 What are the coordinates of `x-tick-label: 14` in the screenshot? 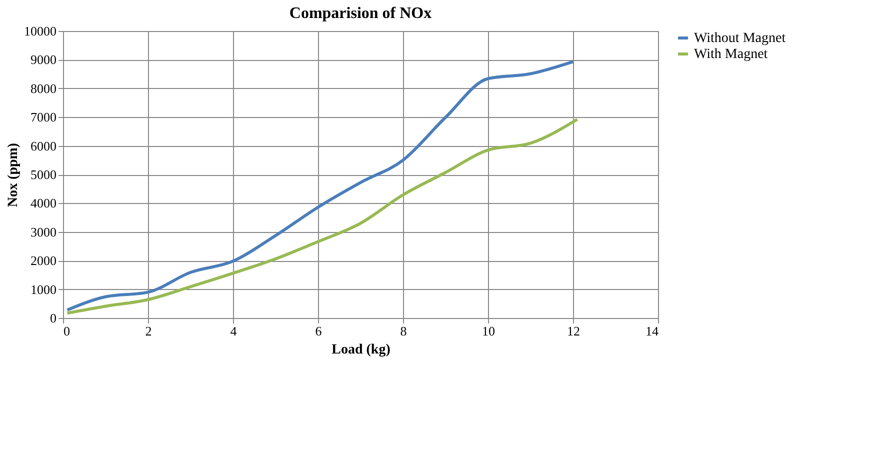 It's located at (652, 331).